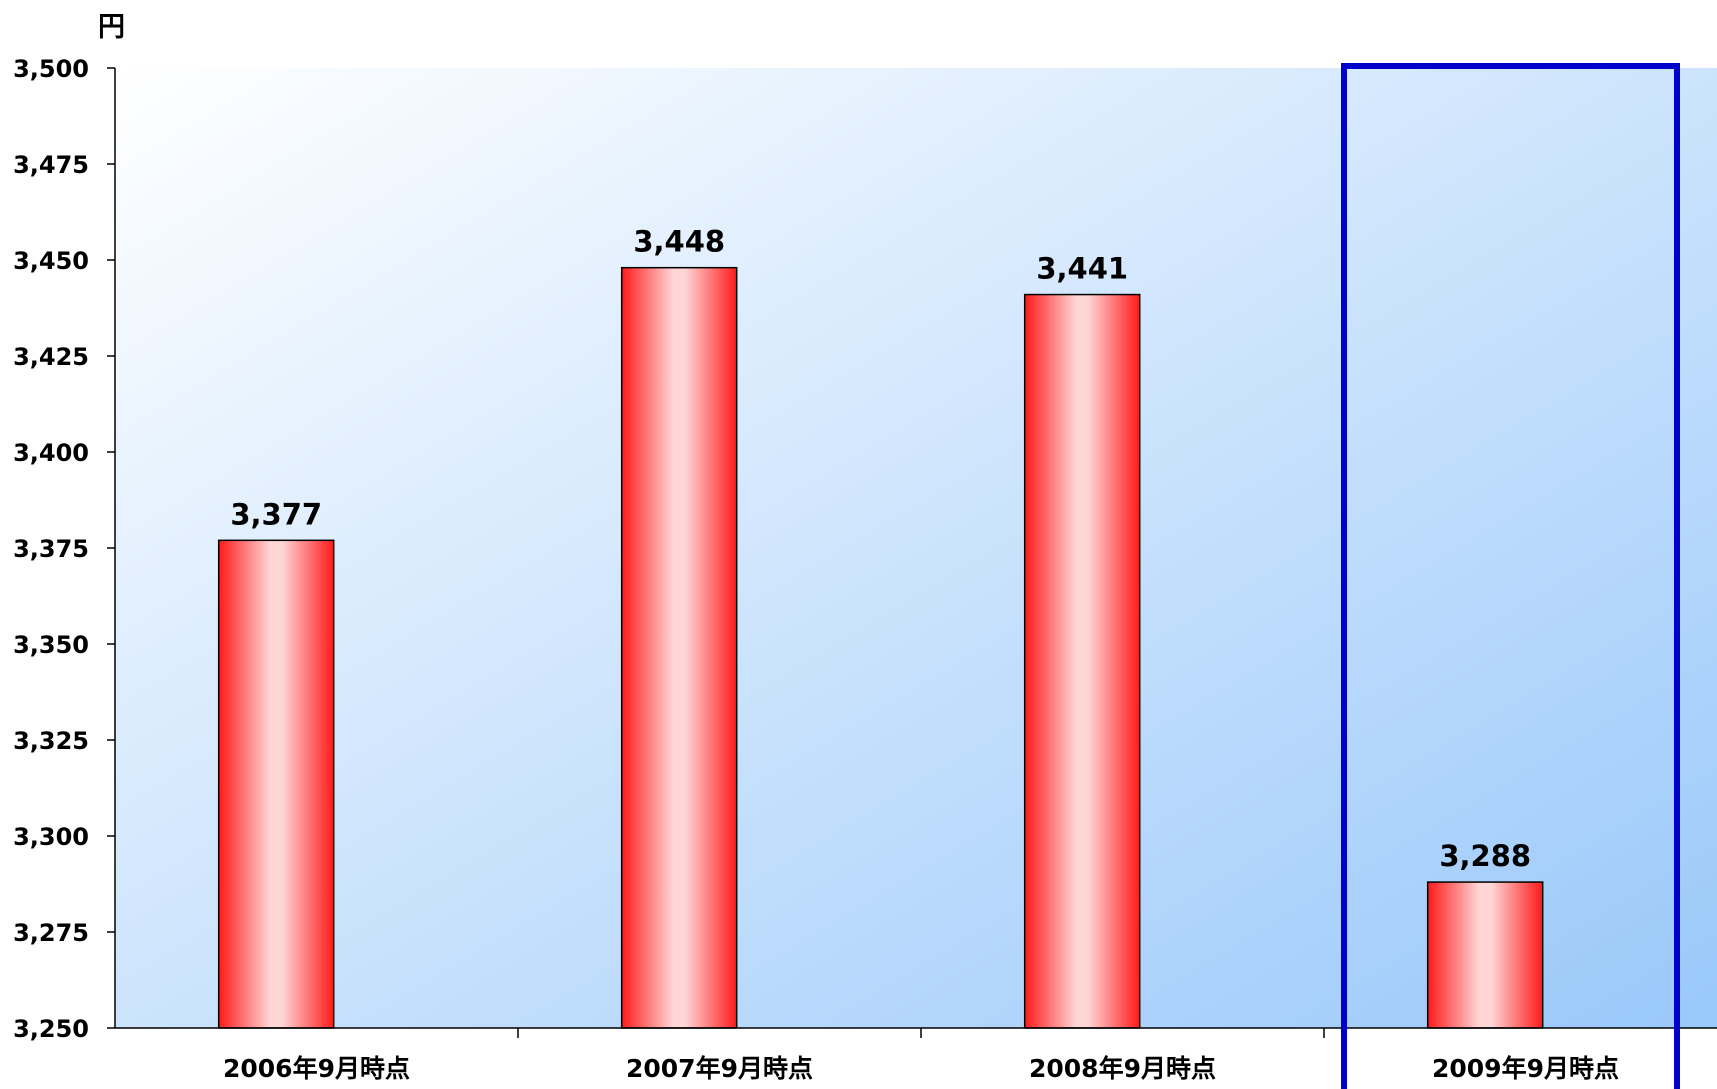  I want to click on category-label: 2006年9月時点, so click(316, 1068).